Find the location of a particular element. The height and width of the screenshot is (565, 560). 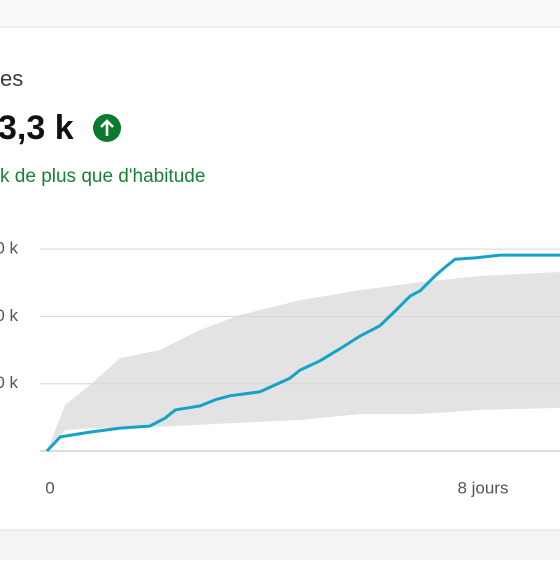

x-tick-label: 0 is located at coordinates (49, 487).